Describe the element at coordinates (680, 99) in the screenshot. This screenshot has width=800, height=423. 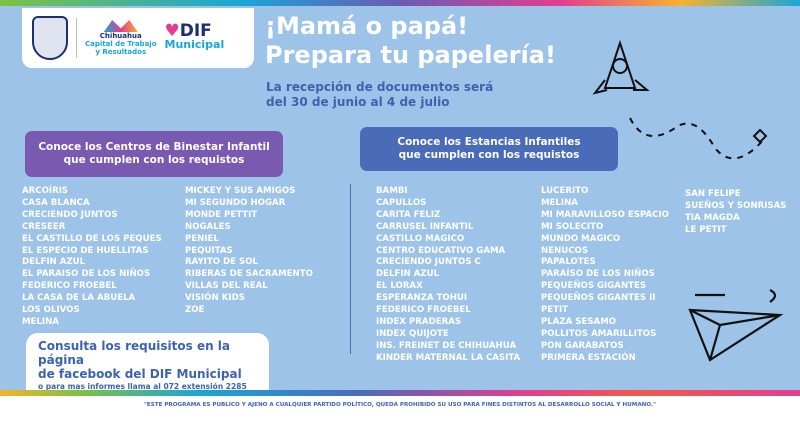
I see `rocket-doodle` at that location.